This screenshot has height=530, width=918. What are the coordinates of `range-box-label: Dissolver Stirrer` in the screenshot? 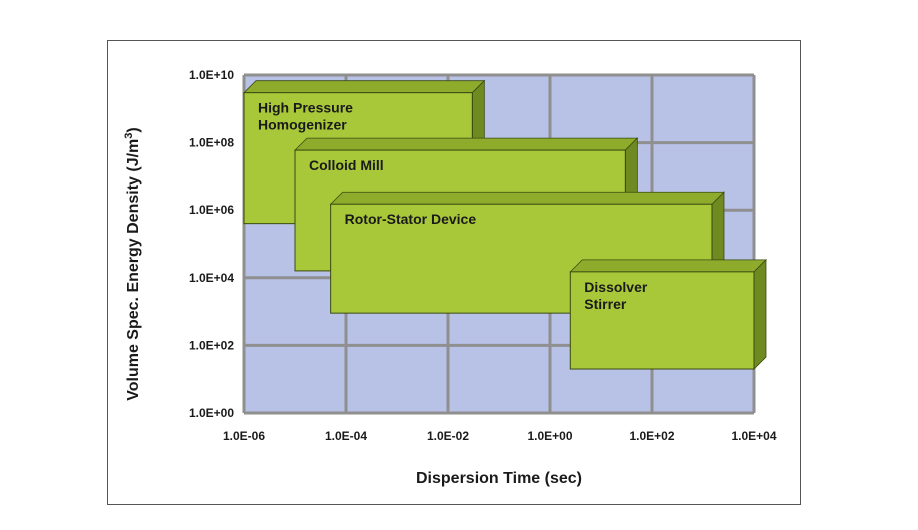 It's located at (616, 295).